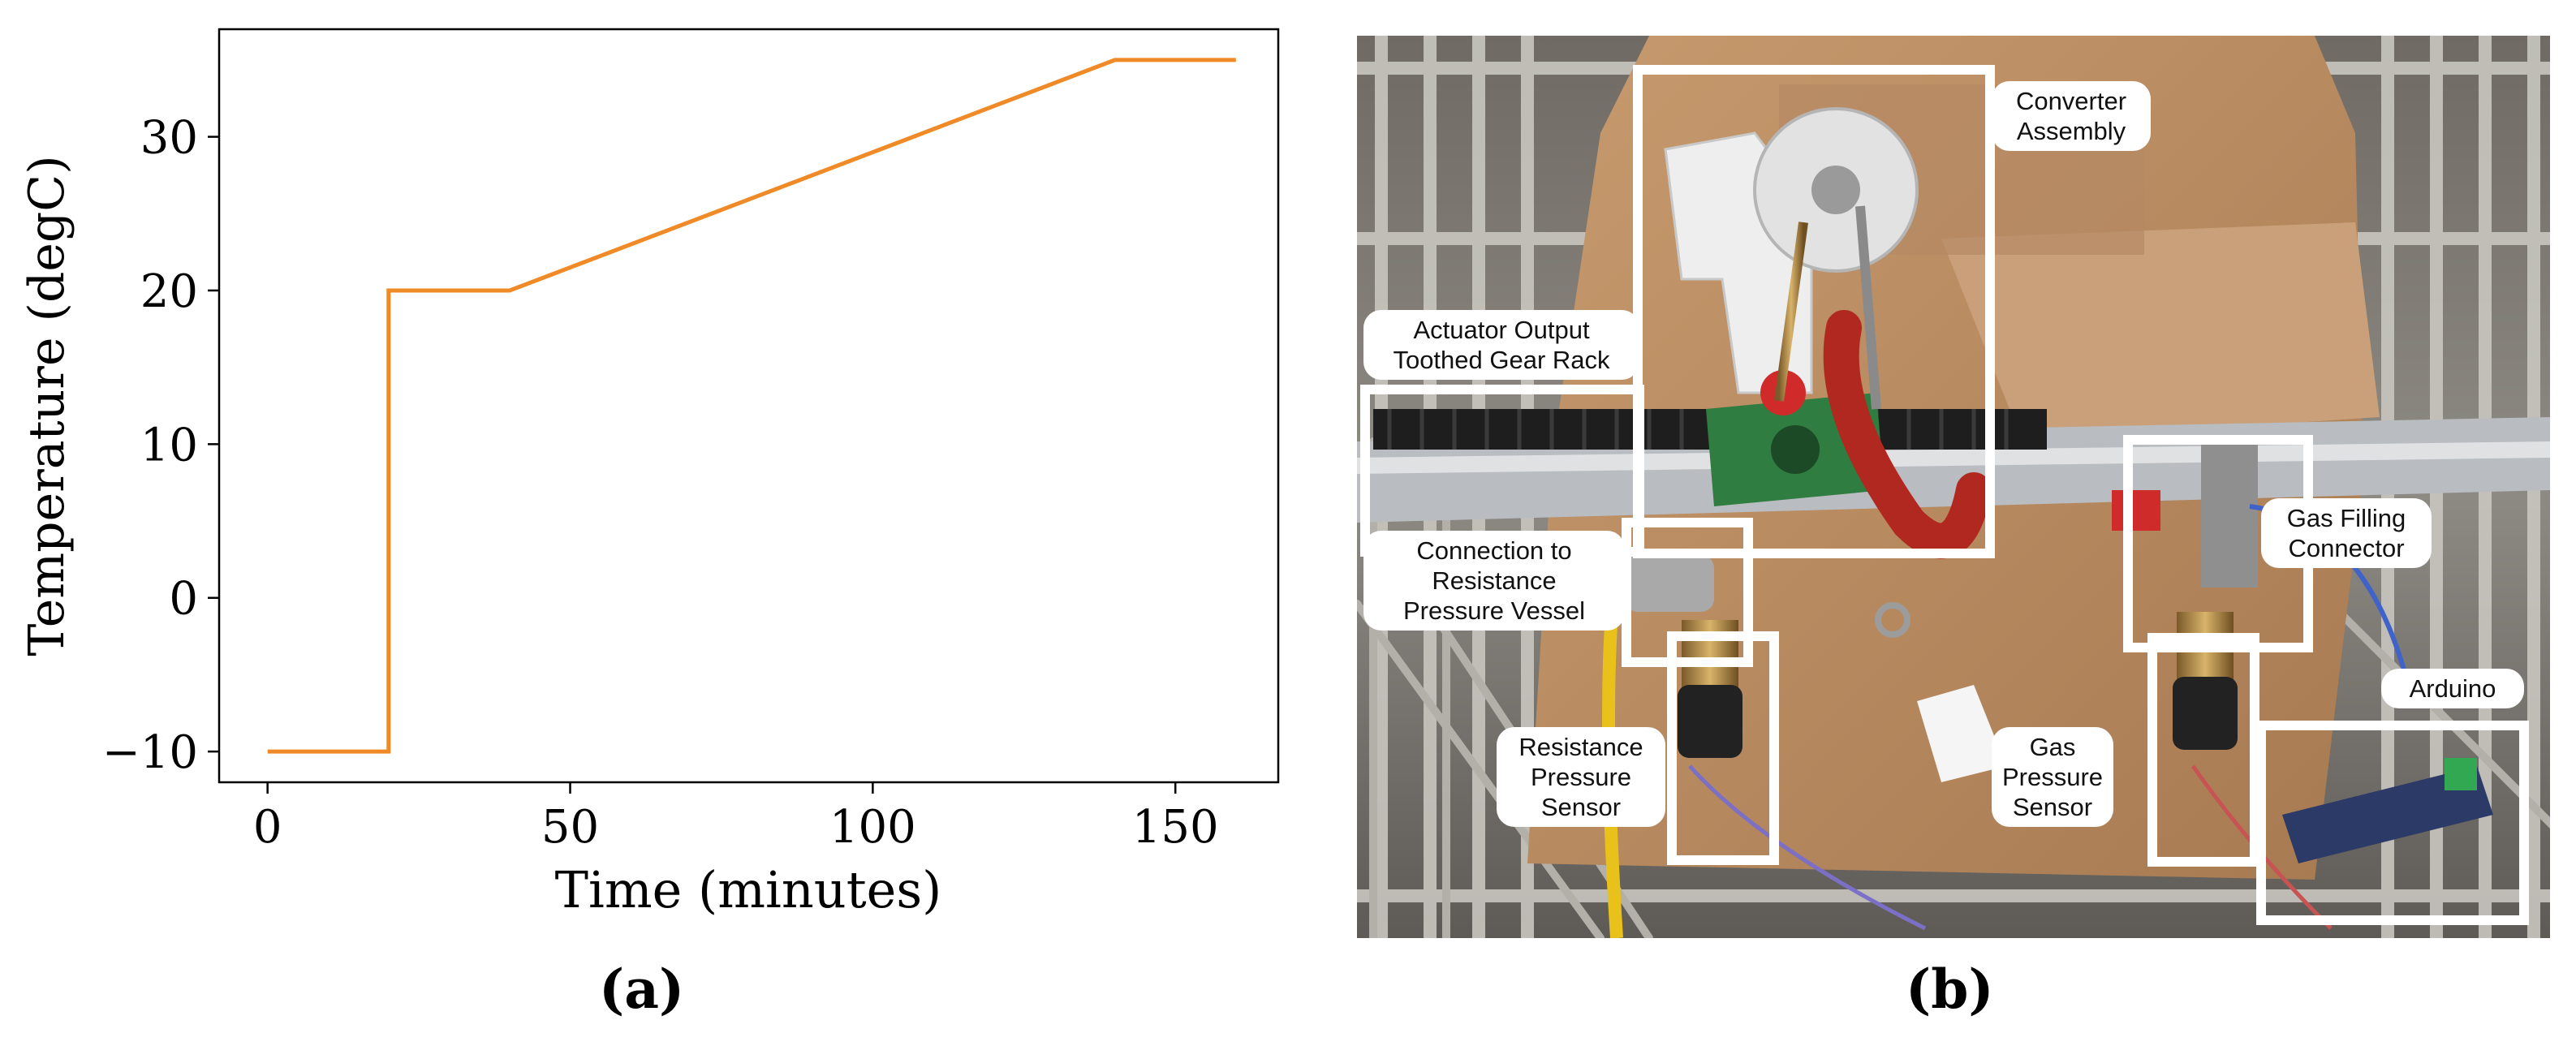 The height and width of the screenshot is (1046, 2576). Describe the element at coordinates (47, 405) in the screenshot. I see `y-axis-label: Temperature (degC)` at that location.